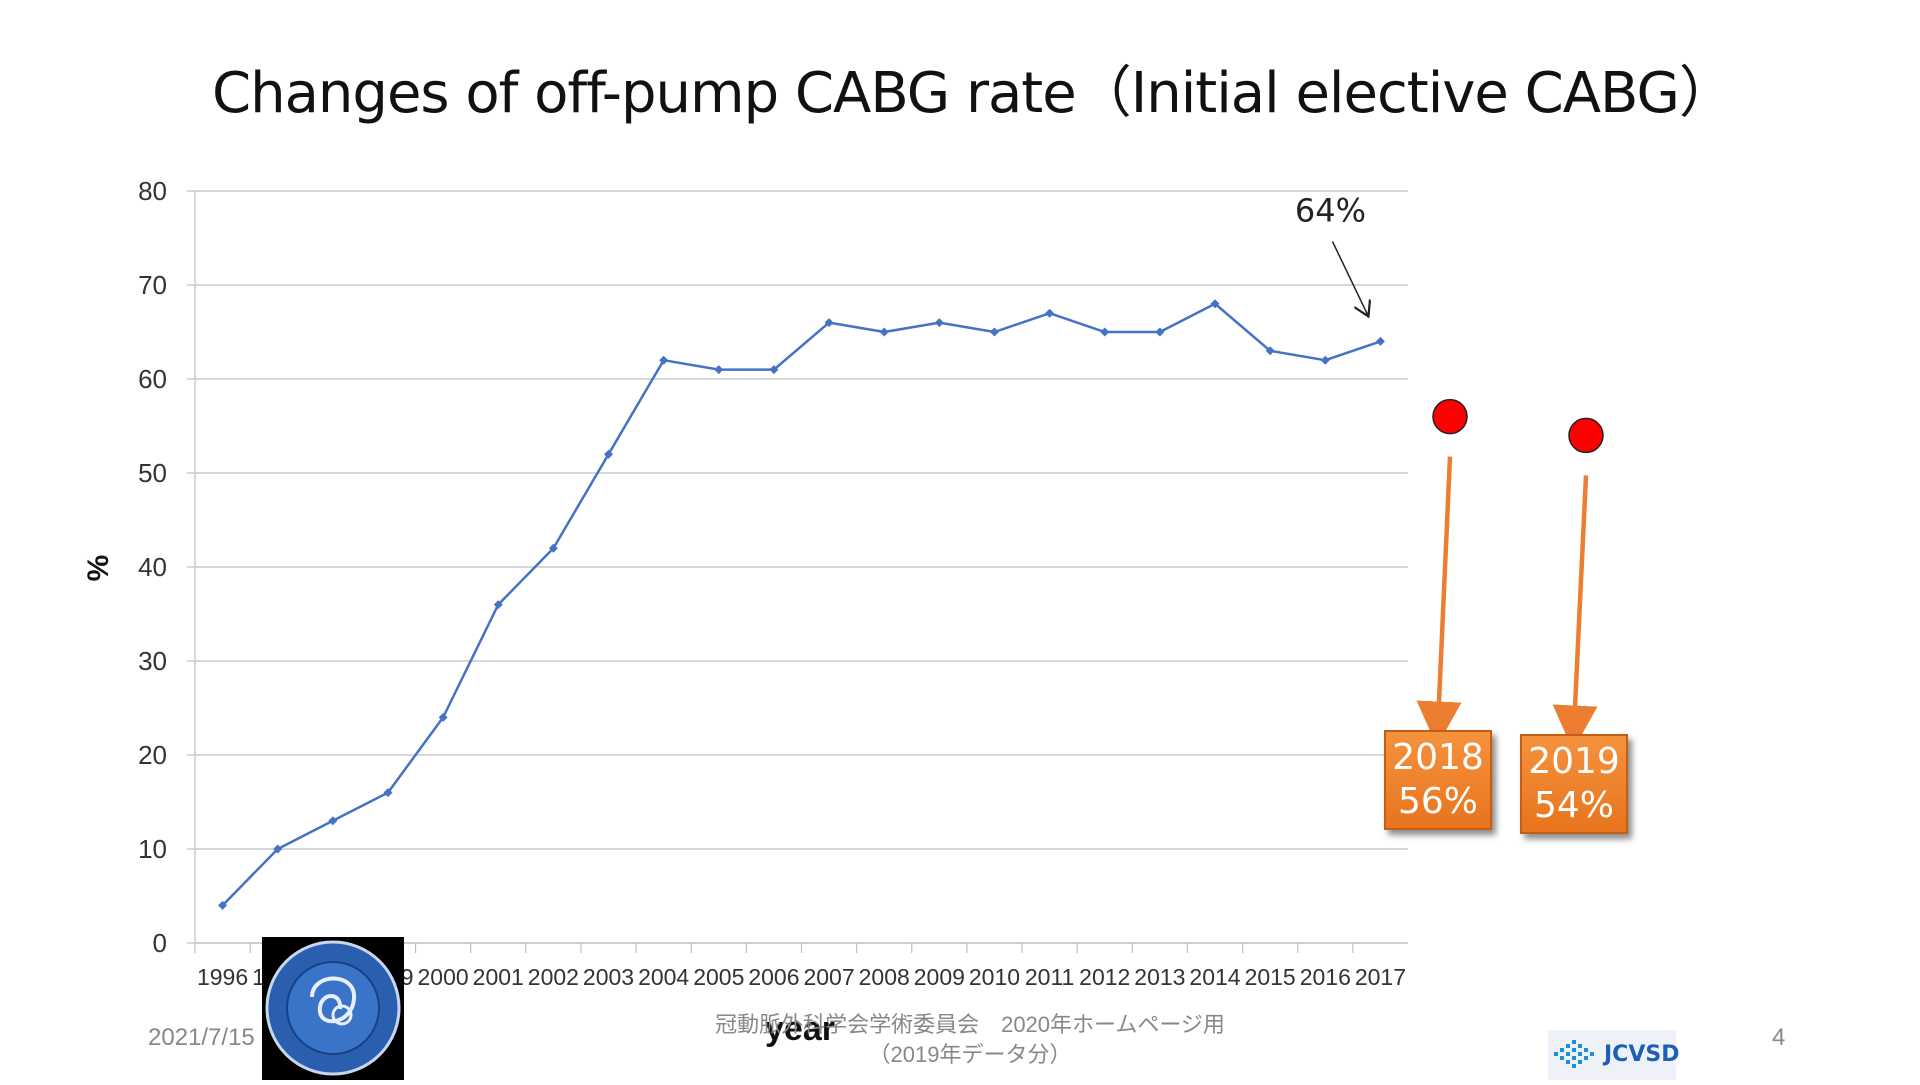  What do you see at coordinates (98, 568) in the screenshot?
I see `y-axis-label: %` at bounding box center [98, 568].